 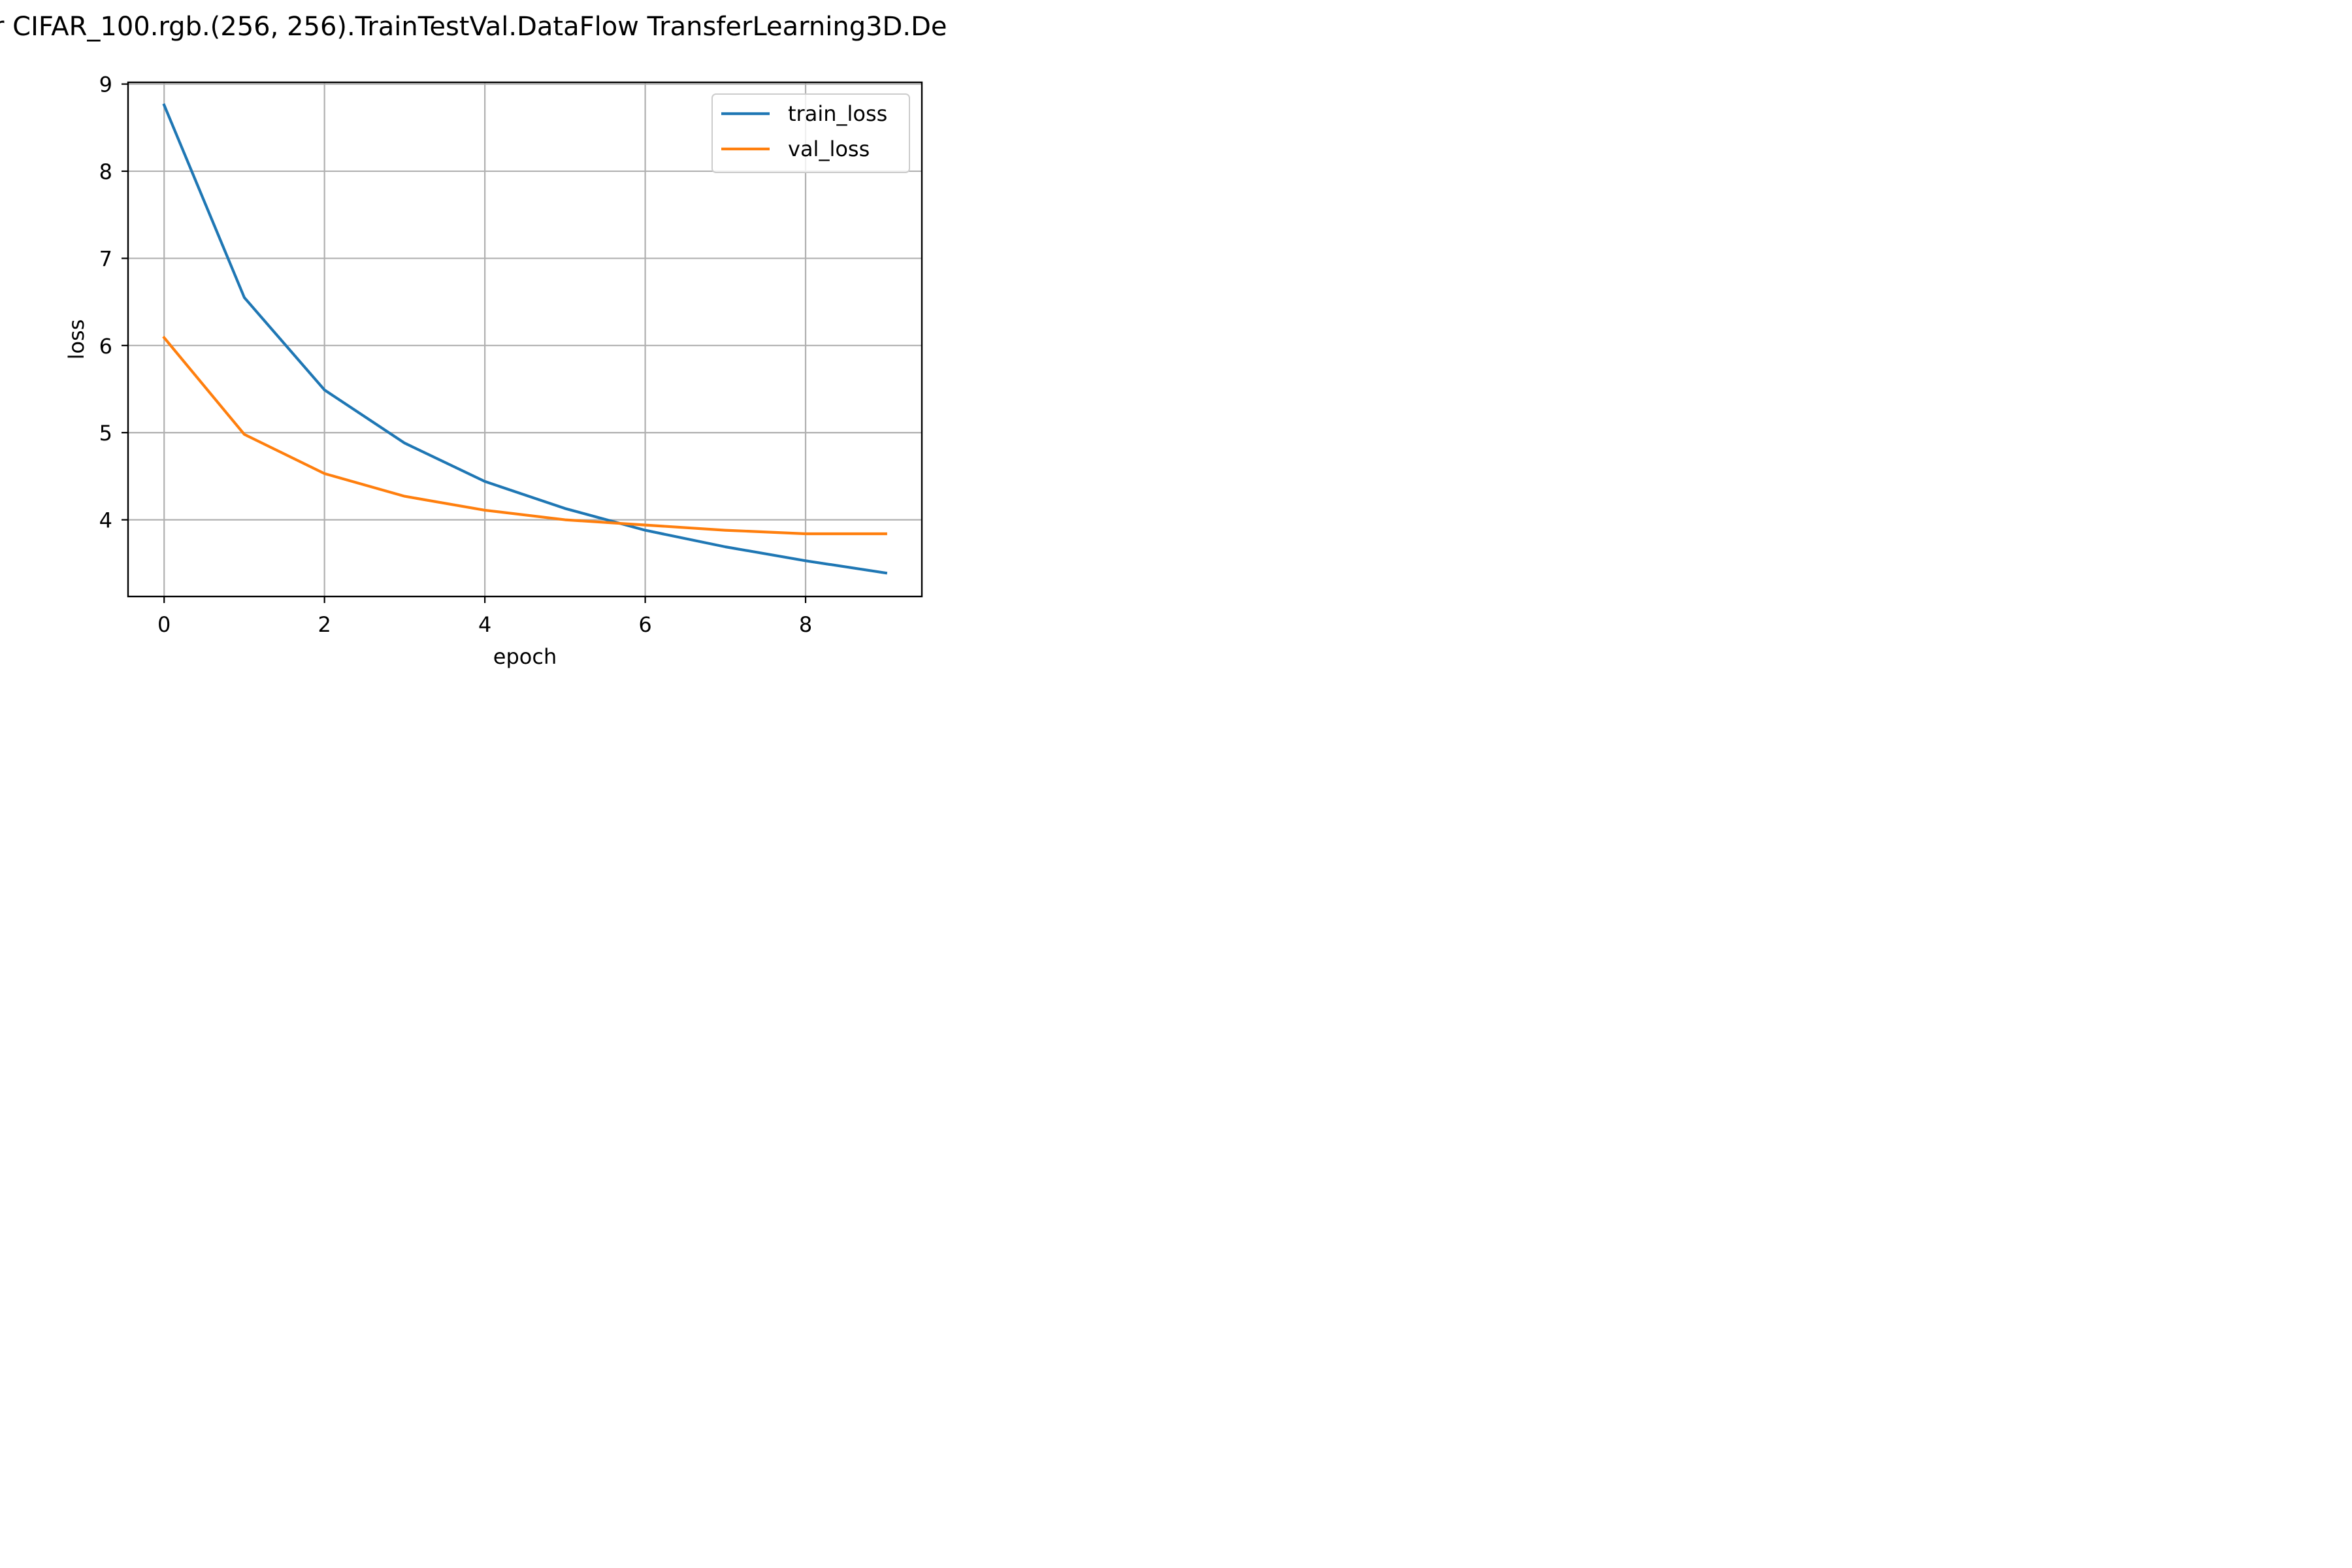 I want to click on x-tick-label: 0, so click(x=164, y=624).